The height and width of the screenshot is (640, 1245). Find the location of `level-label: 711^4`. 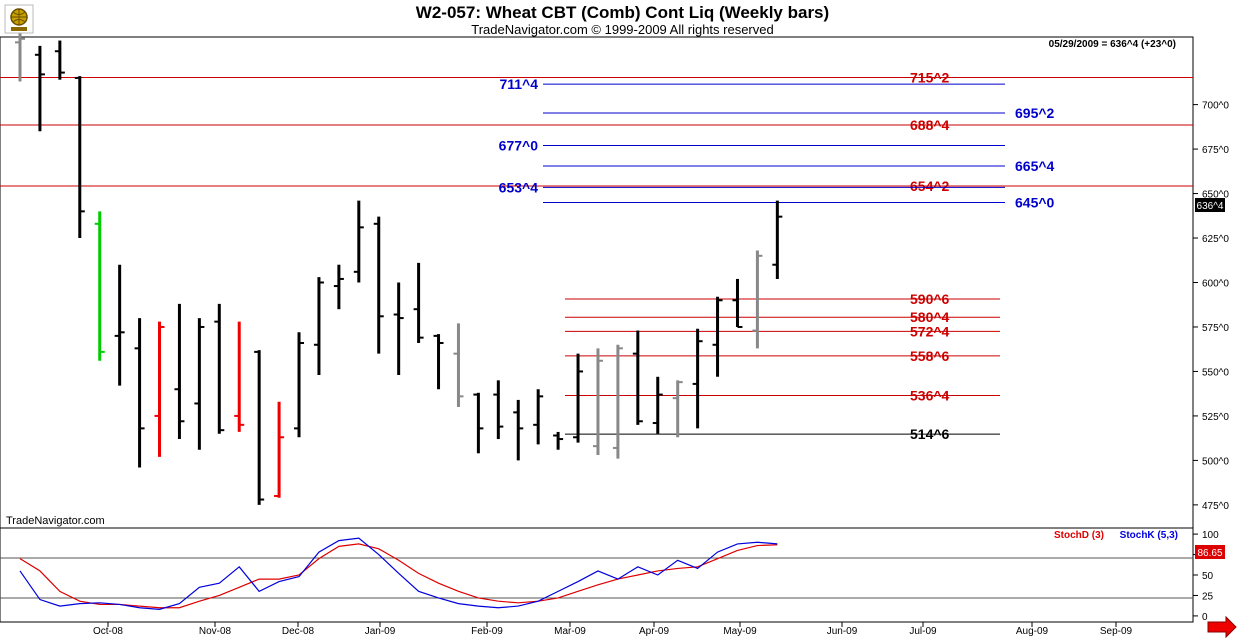

level-label: 711^4 is located at coordinates (518, 84).